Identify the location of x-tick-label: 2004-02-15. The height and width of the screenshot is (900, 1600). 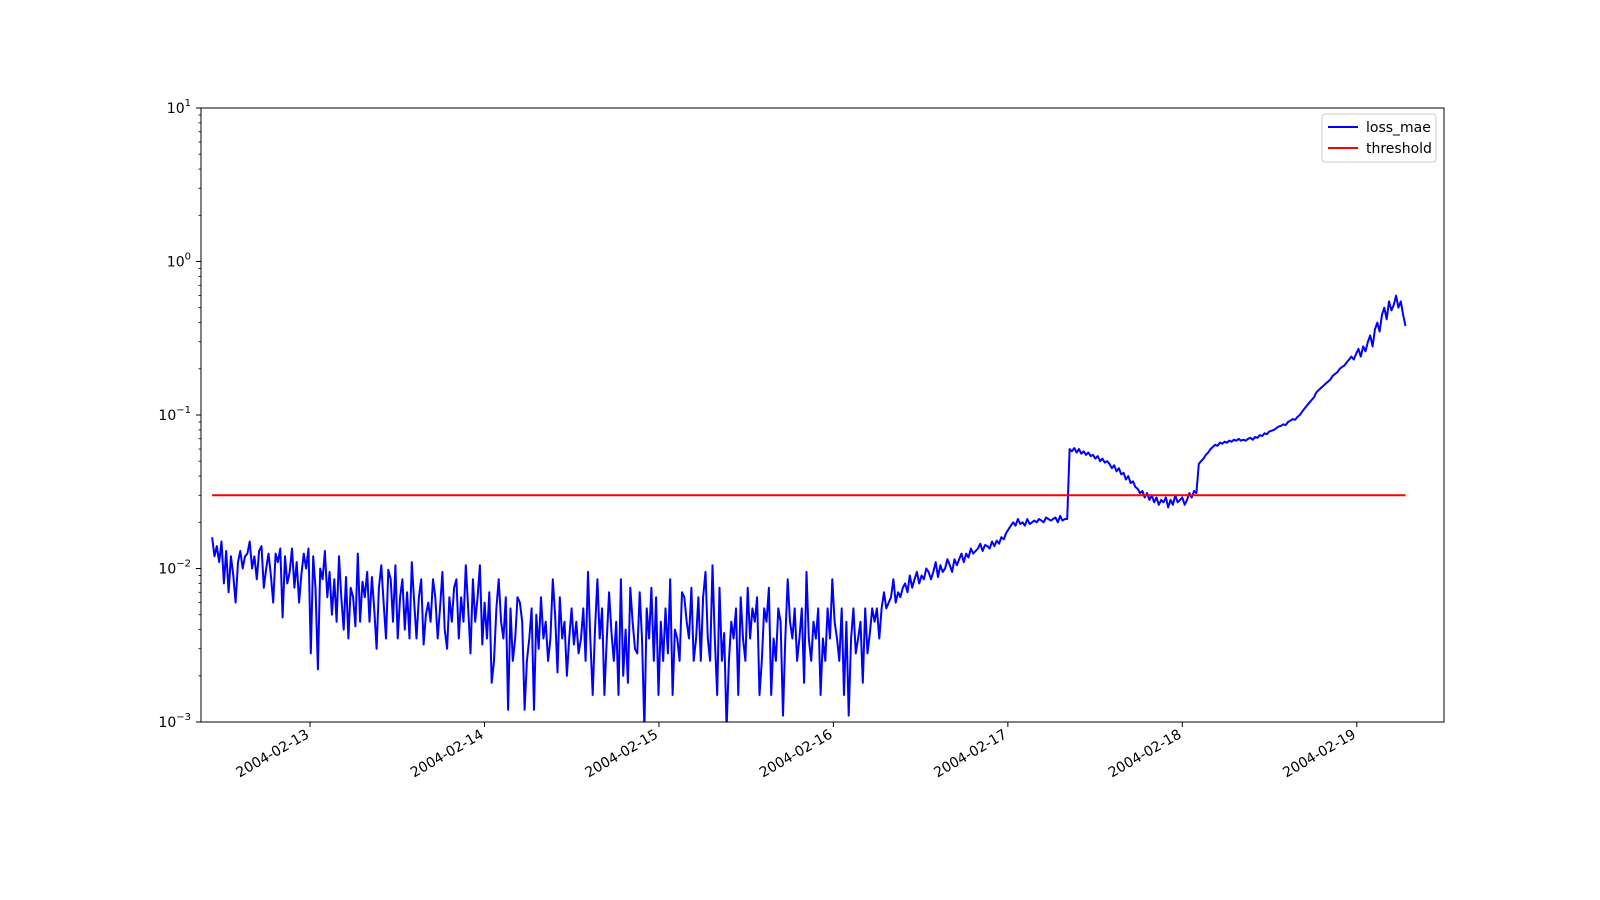
(621, 754).